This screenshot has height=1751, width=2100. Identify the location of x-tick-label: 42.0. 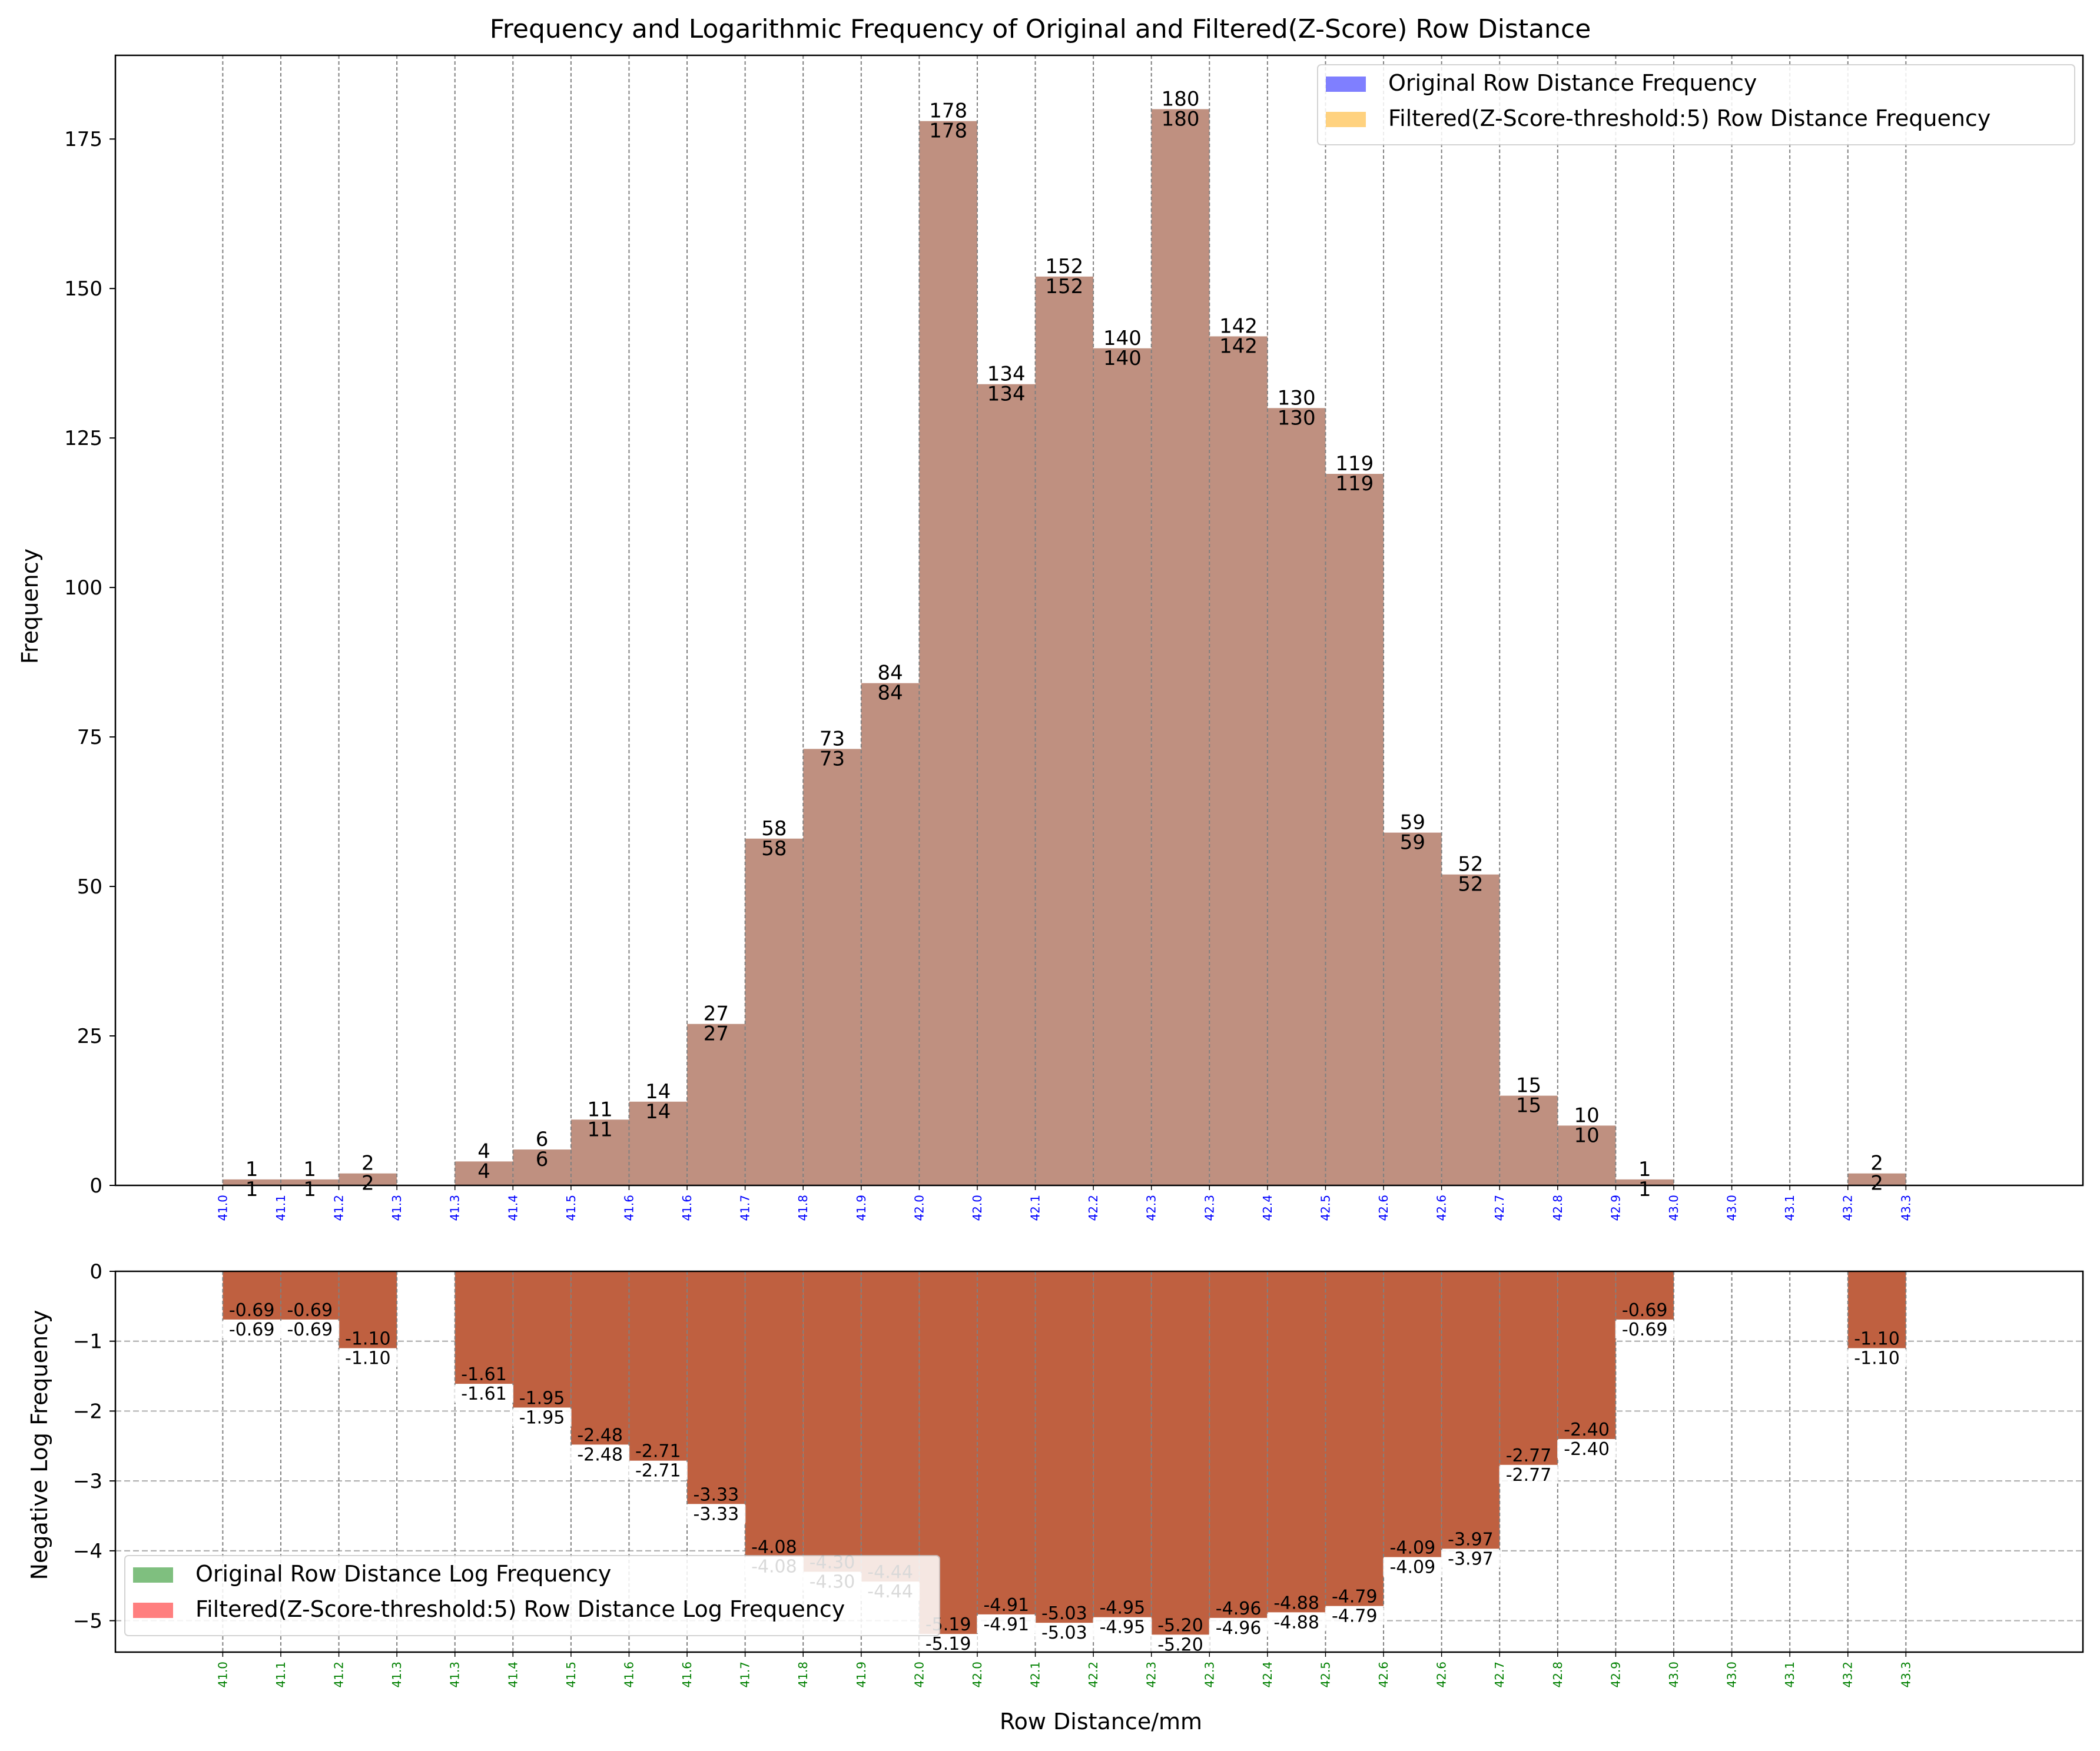
(919, 1208).